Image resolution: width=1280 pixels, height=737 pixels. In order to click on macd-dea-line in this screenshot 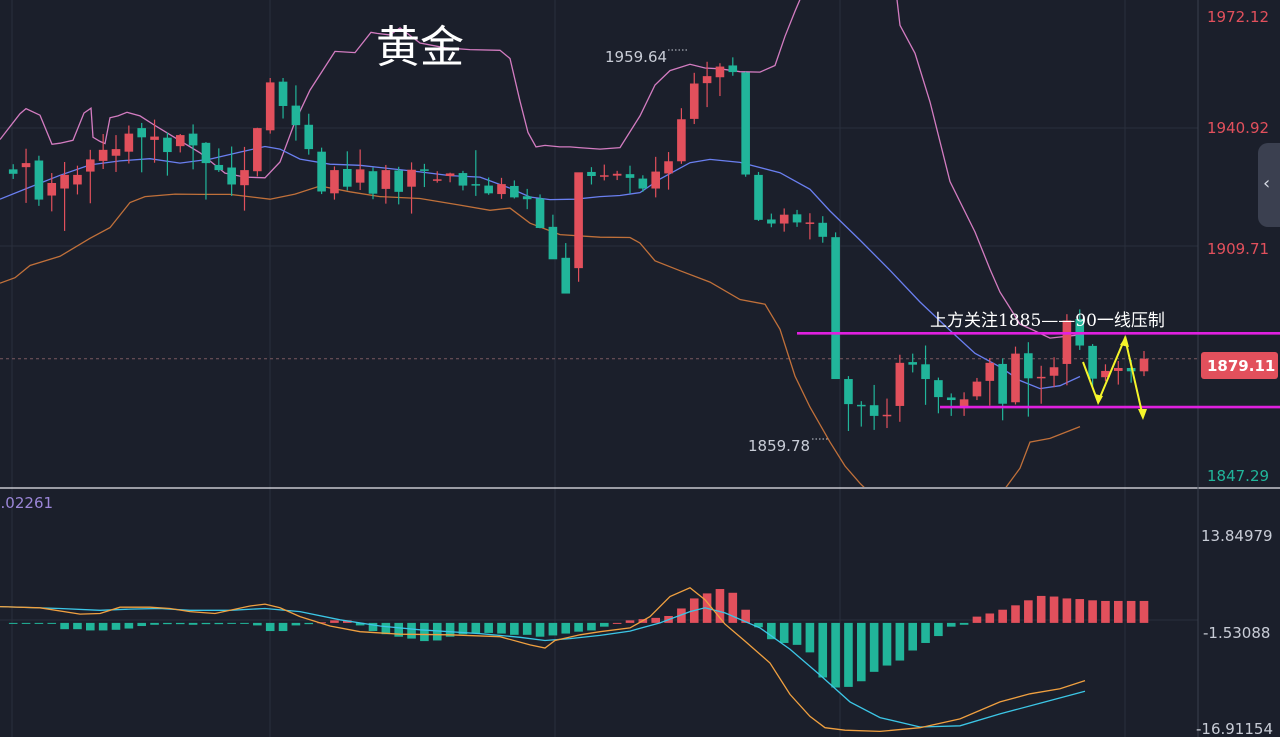, I will do `click(543, 666)`.